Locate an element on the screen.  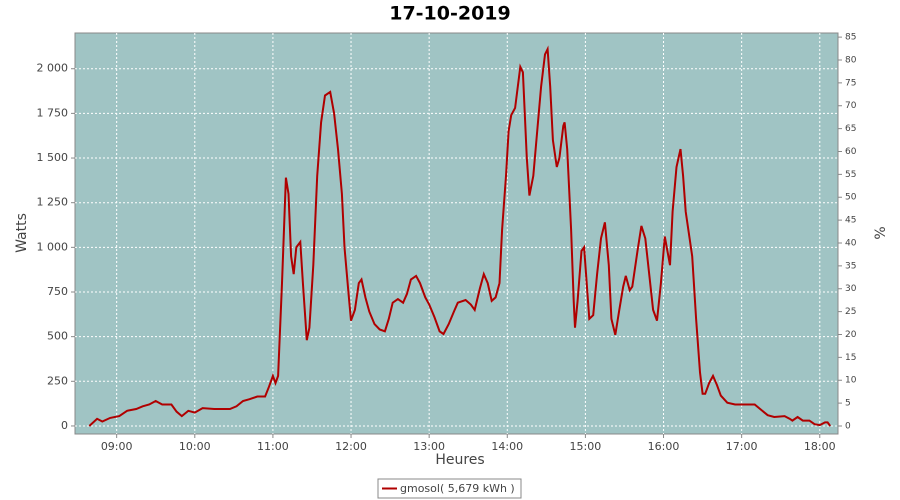
y2-tick-label: 45 is located at coordinates (850, 221).